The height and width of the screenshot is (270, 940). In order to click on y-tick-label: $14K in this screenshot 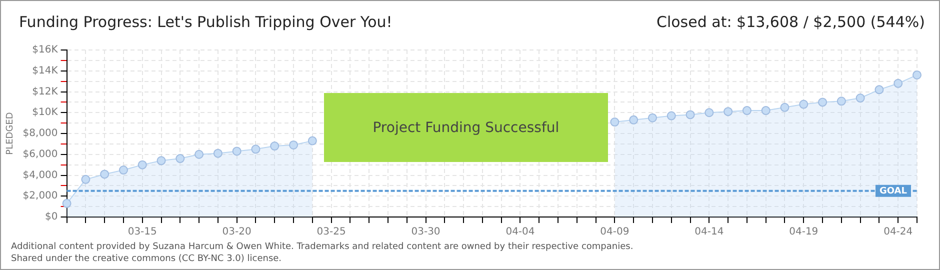, I will do `click(45, 70)`.